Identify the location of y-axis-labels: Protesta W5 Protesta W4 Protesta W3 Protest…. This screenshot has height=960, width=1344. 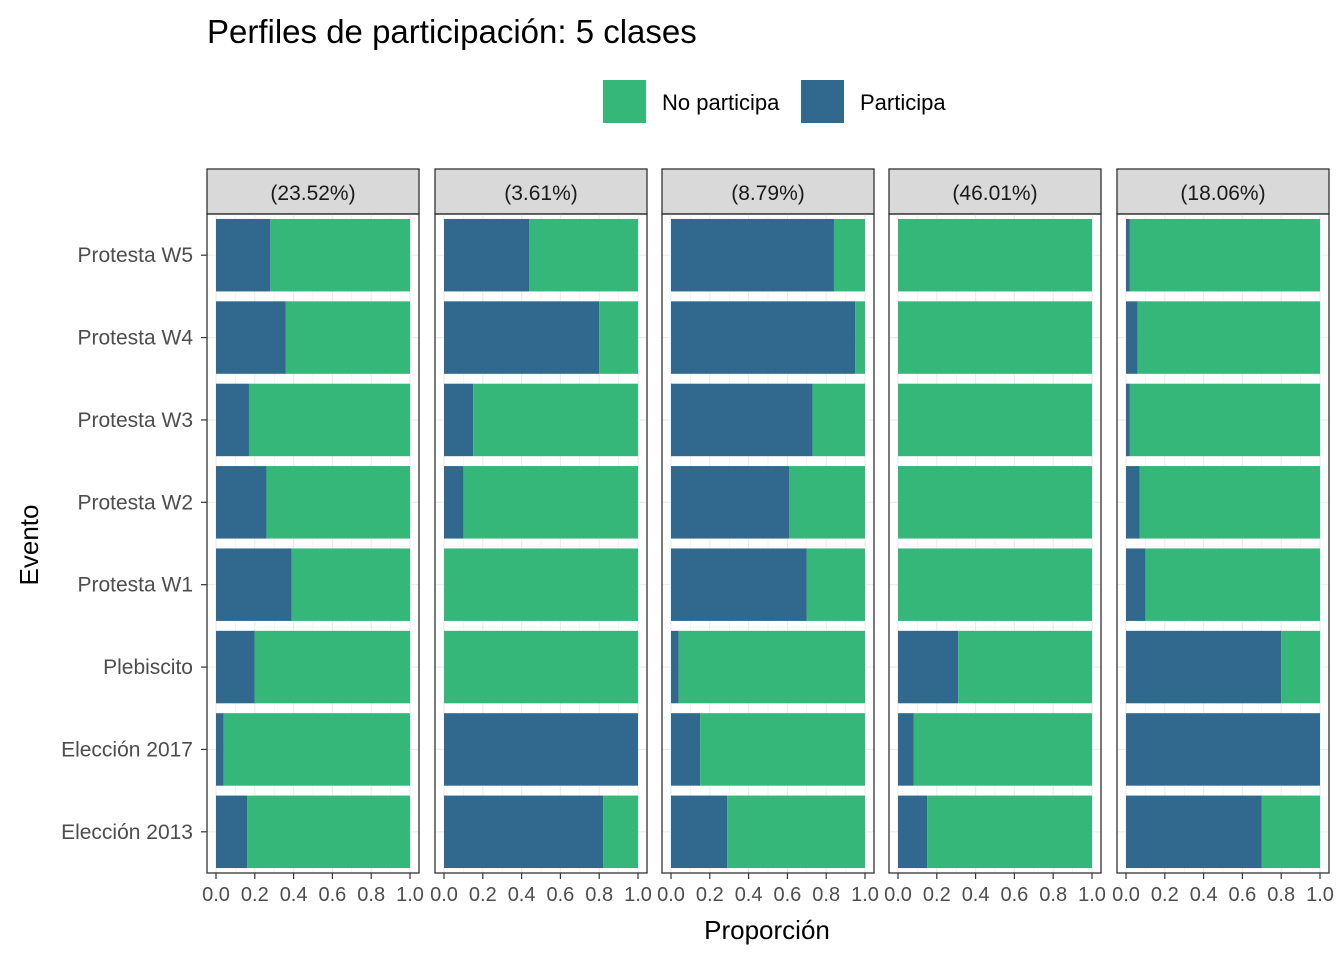
(134, 544).